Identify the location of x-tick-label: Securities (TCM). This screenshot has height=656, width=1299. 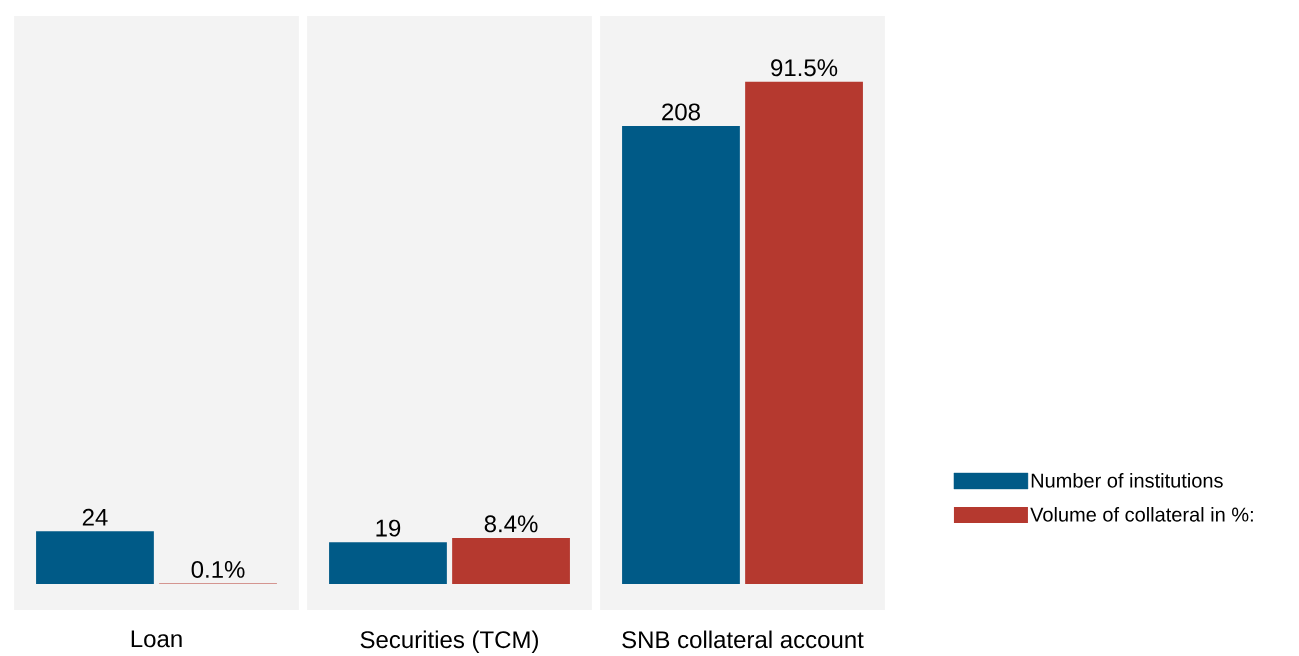
(449, 641).